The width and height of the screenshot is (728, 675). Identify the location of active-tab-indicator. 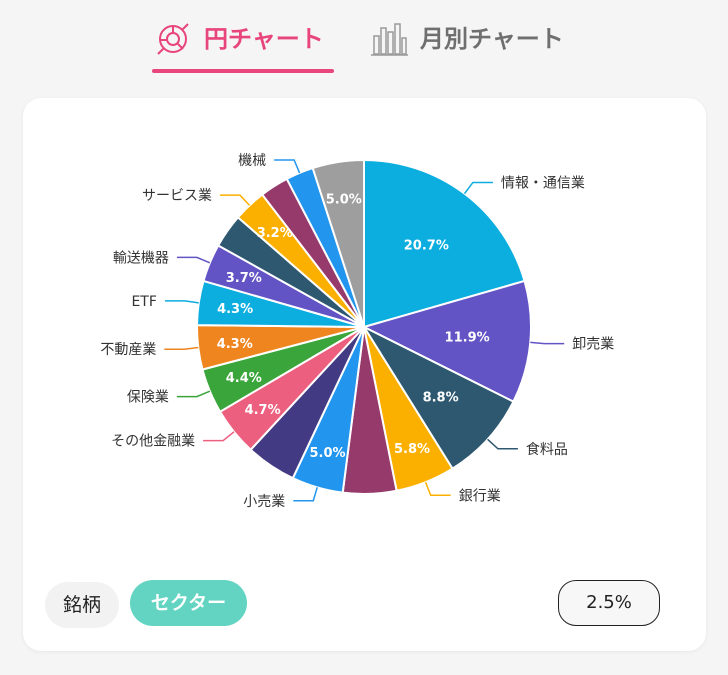
(243, 71).